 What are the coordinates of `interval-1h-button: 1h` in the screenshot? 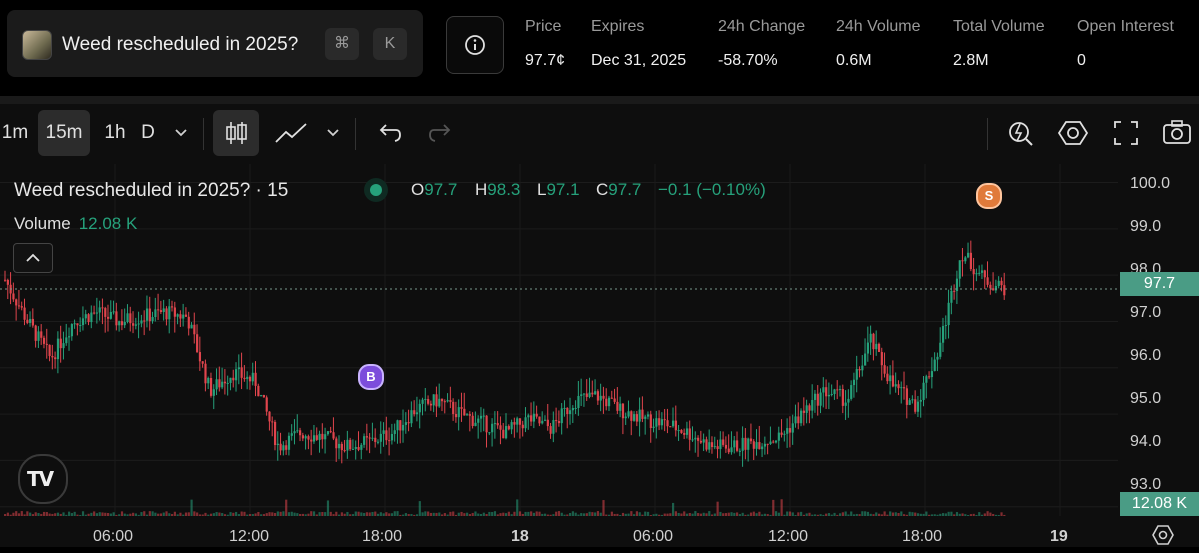 It's located at (115, 132).